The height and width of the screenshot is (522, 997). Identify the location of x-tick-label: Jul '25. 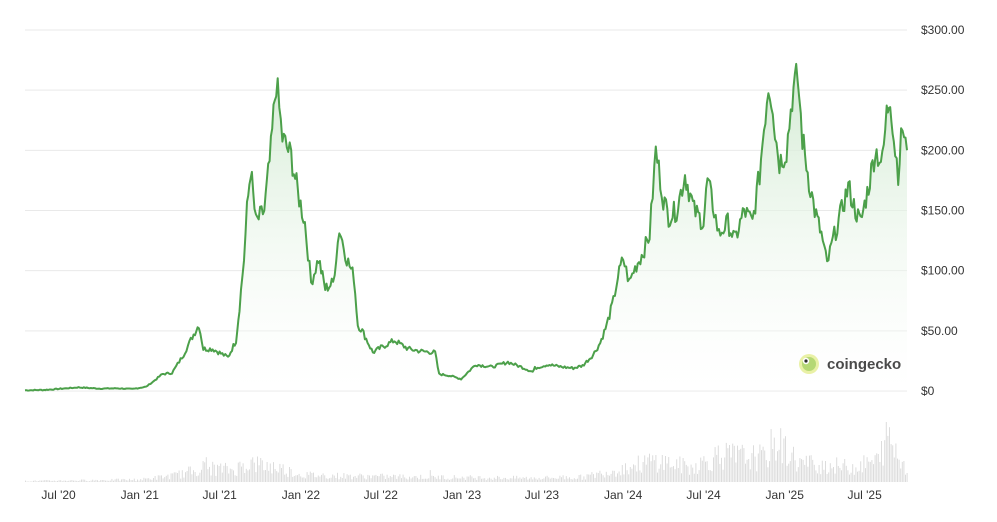
(864, 495).